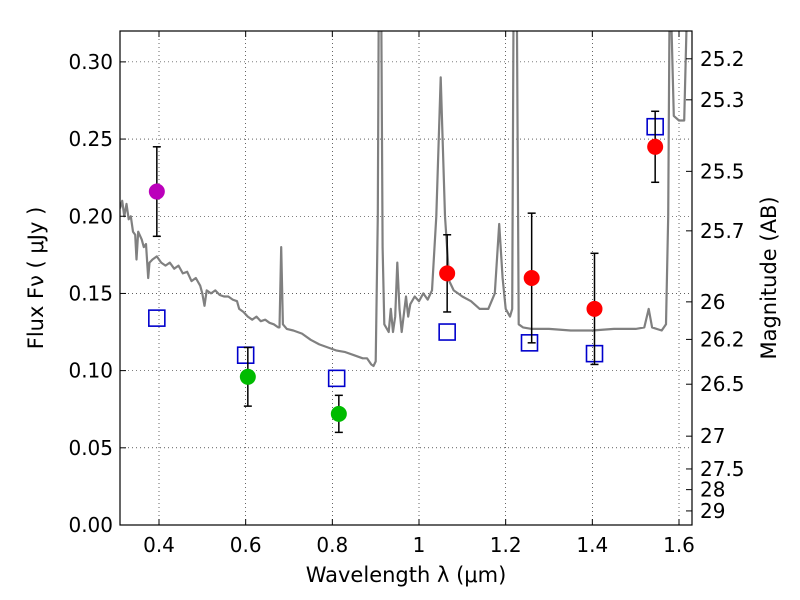 The image size is (800, 600). I want to click on y-axis-label: Flux Fν ( μJy ), so click(36, 278).